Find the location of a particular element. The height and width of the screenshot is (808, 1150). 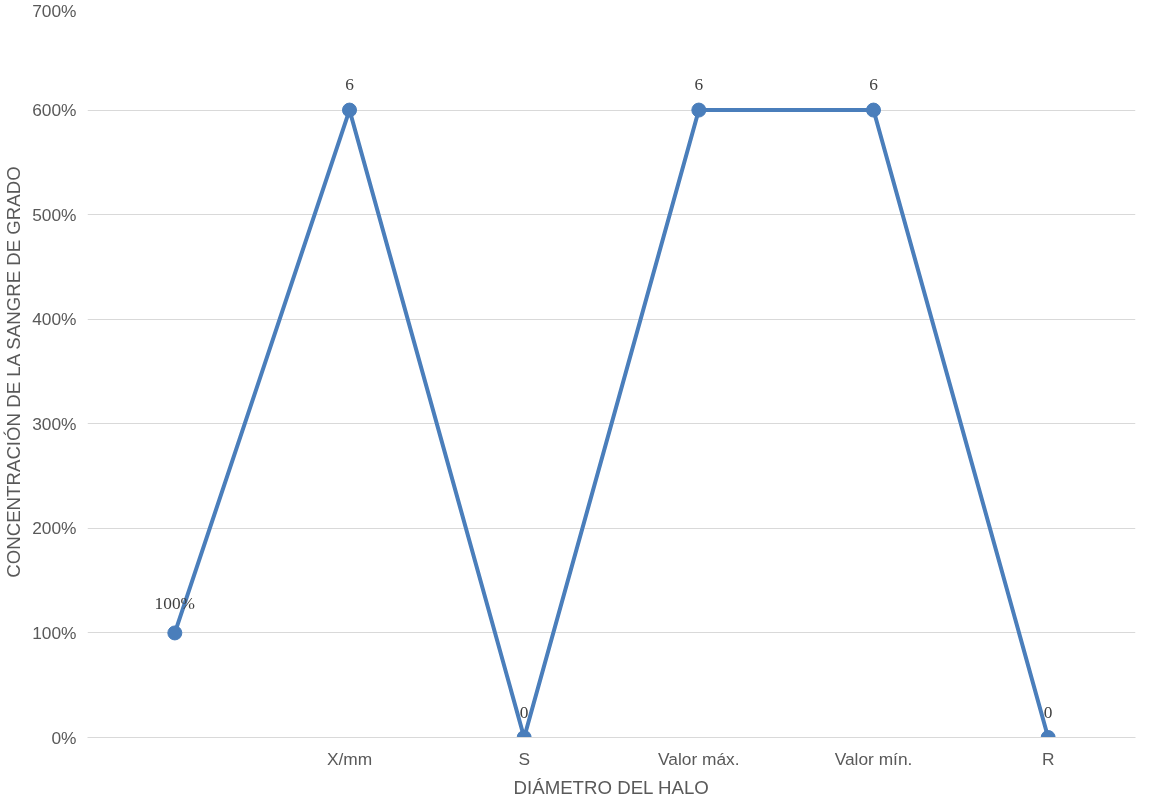

y-tick-label: 600% is located at coordinates (54, 110).